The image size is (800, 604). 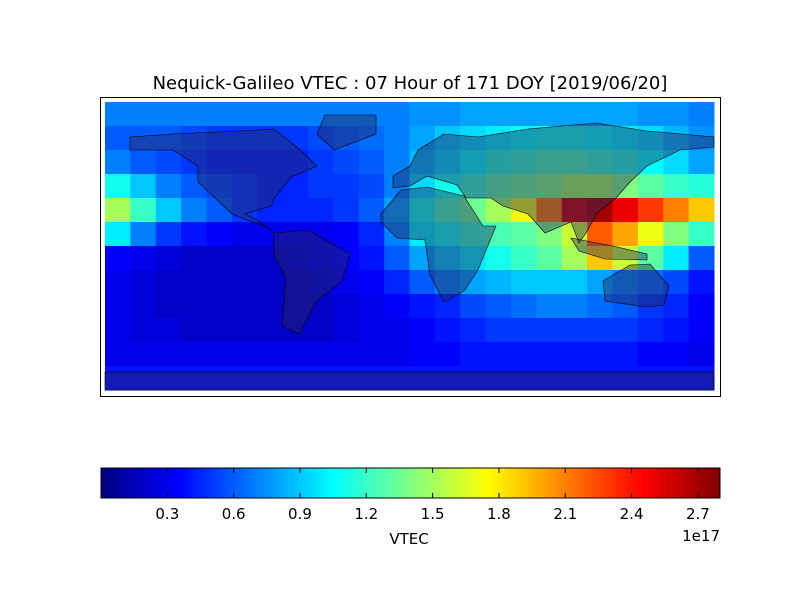 I want to click on greenland, so click(x=346, y=132).